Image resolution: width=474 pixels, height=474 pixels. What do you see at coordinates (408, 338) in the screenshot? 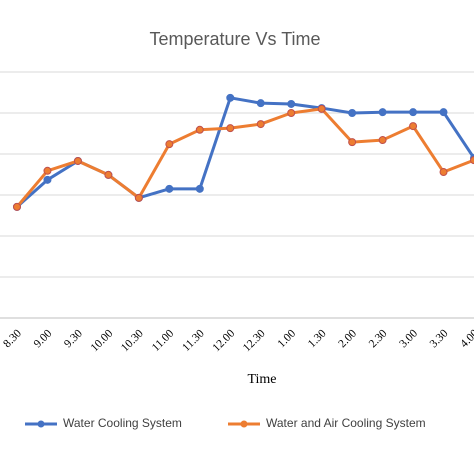
I see `x-tick-label: 3.00` at bounding box center [408, 338].